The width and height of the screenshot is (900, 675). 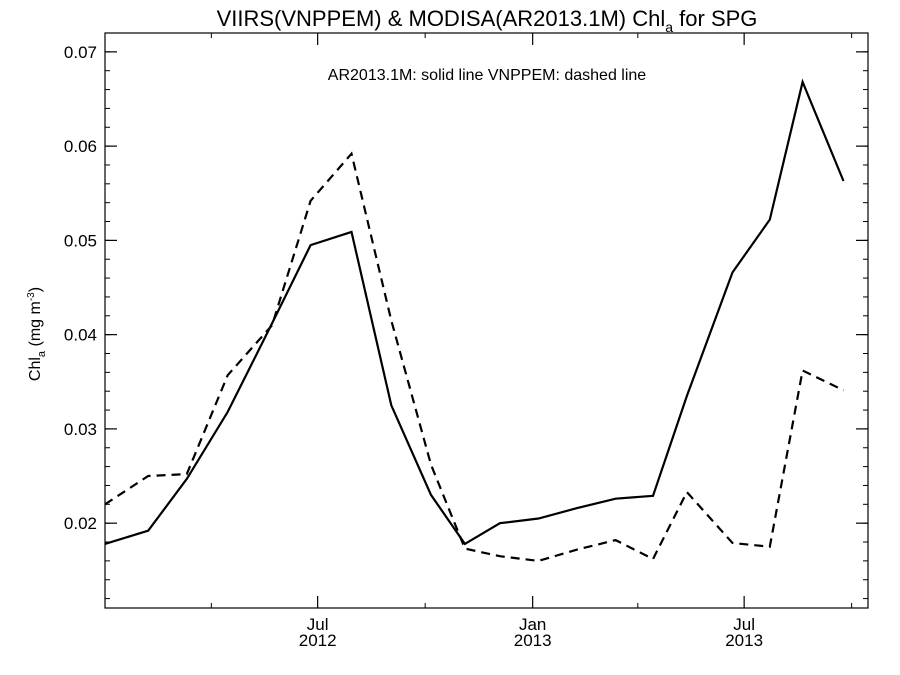 What do you see at coordinates (80, 240) in the screenshot?
I see `y-tick-label: 0.05` at bounding box center [80, 240].